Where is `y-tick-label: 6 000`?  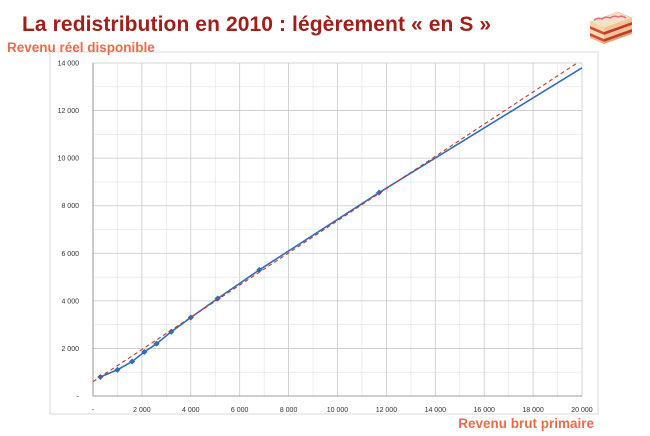 y-tick-label: 6 000 is located at coordinates (70, 254).